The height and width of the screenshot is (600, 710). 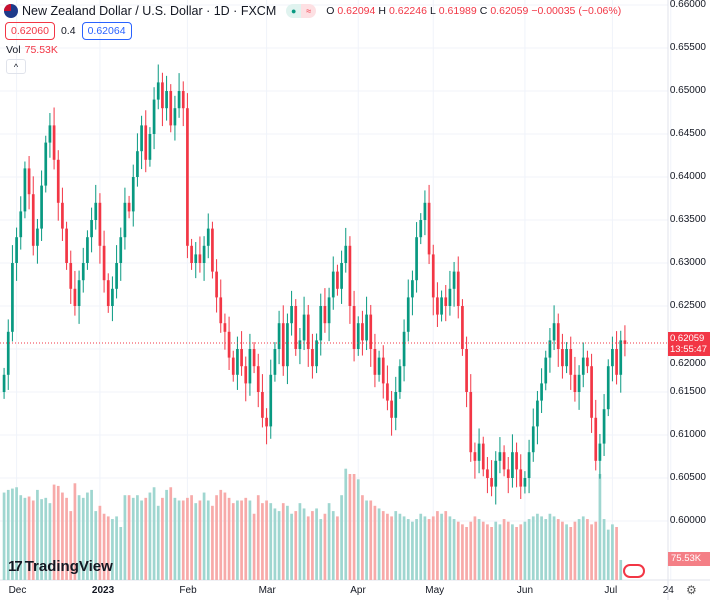 I want to click on market-status: ● ≈, so click(x=301, y=11).